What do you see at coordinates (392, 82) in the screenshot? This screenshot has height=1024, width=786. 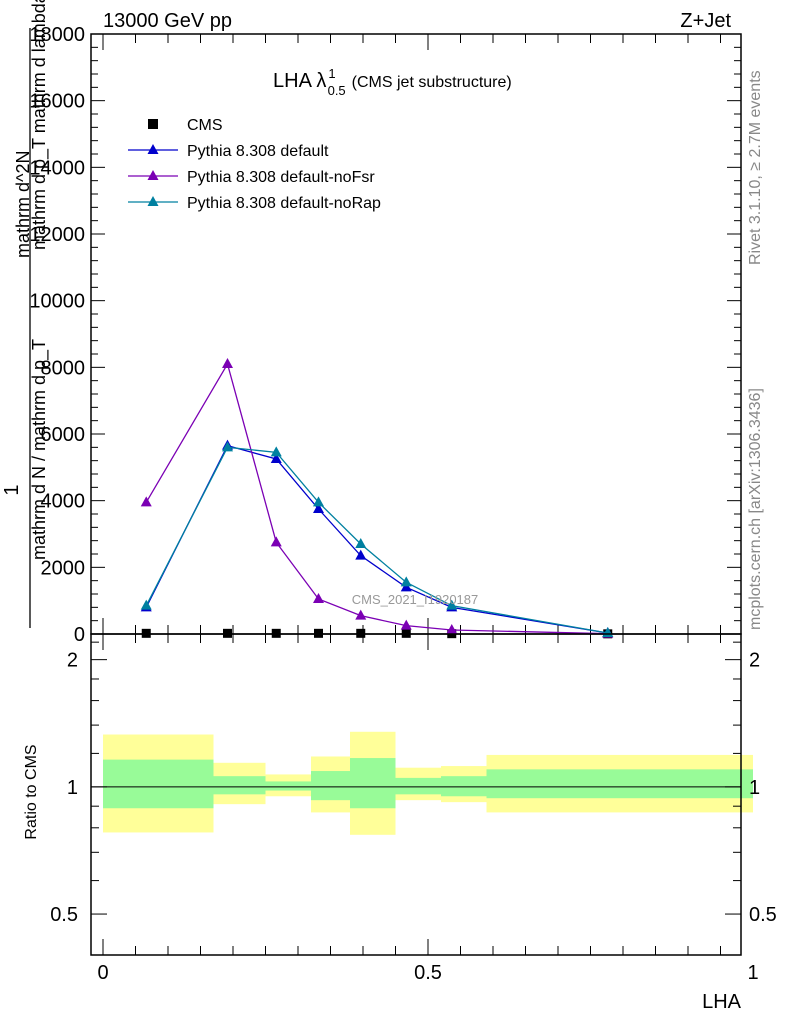 I see `chart-title: LHA λ 1 0.5 (CMS jet substructure)` at bounding box center [392, 82].